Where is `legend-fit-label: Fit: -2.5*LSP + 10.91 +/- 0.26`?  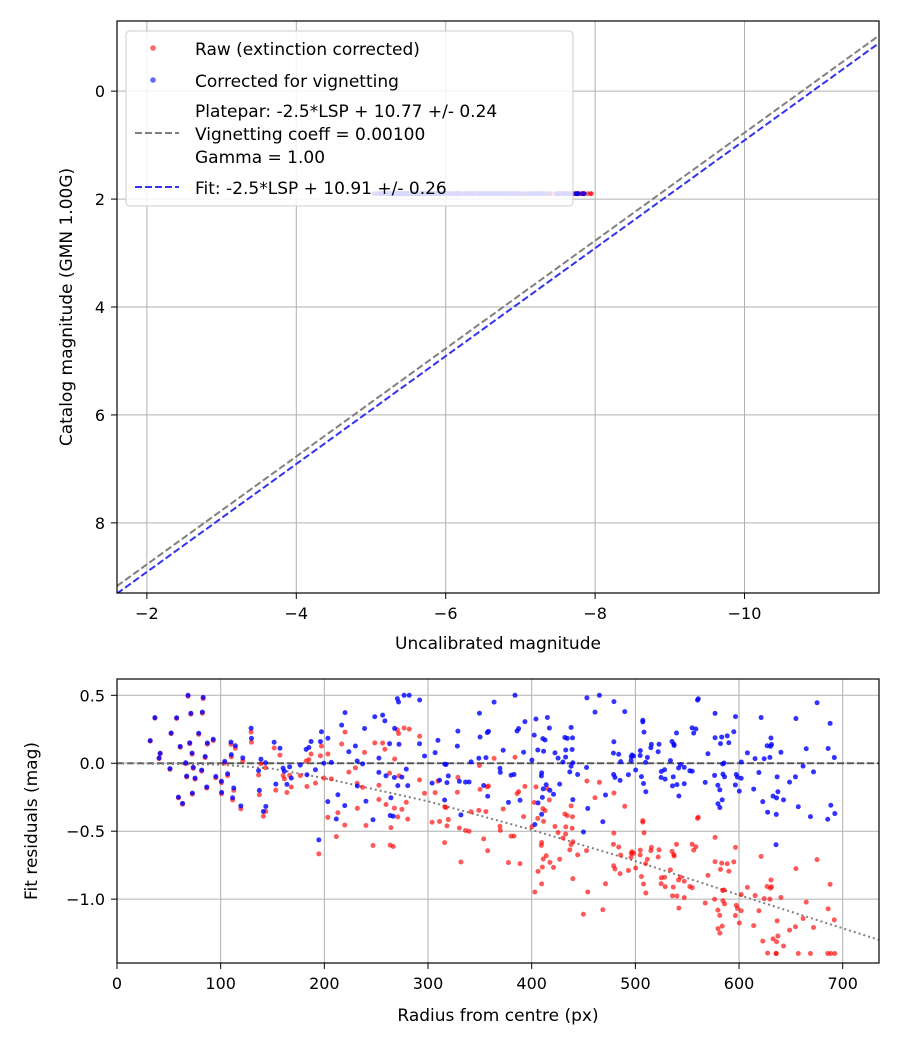
legend-fit-label: Fit: -2.5*LSP + 10.91 +/- 0.26 is located at coordinates (321, 189).